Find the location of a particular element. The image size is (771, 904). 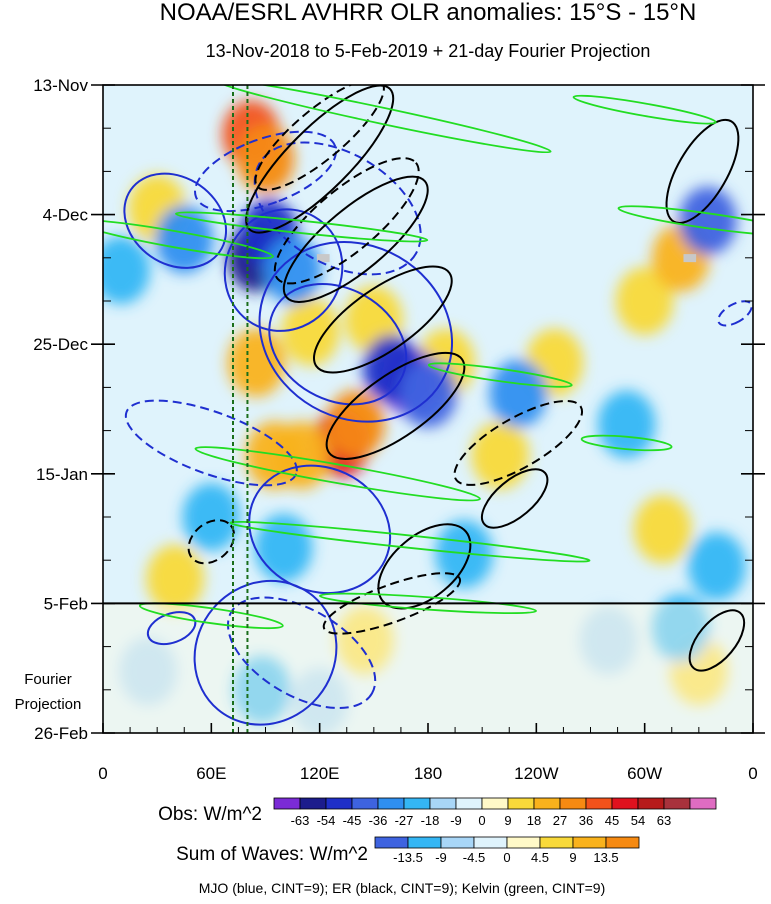

colorbar-tick-label: 54 is located at coordinates (638, 820).